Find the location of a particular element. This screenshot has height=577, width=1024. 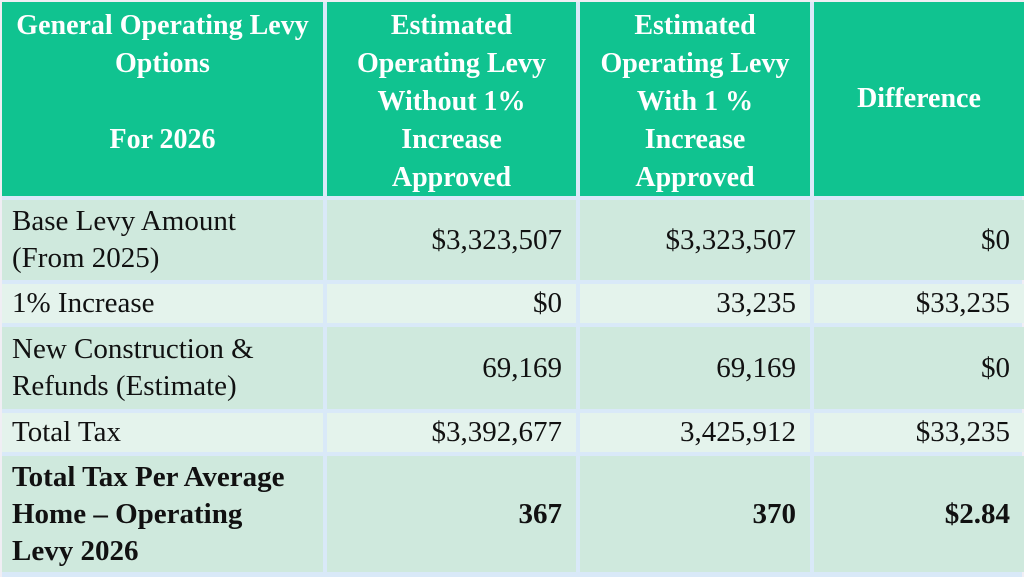

row-label-new-construction-refunds: New Construction & Refunds (Estimate) is located at coordinates (162, 368).